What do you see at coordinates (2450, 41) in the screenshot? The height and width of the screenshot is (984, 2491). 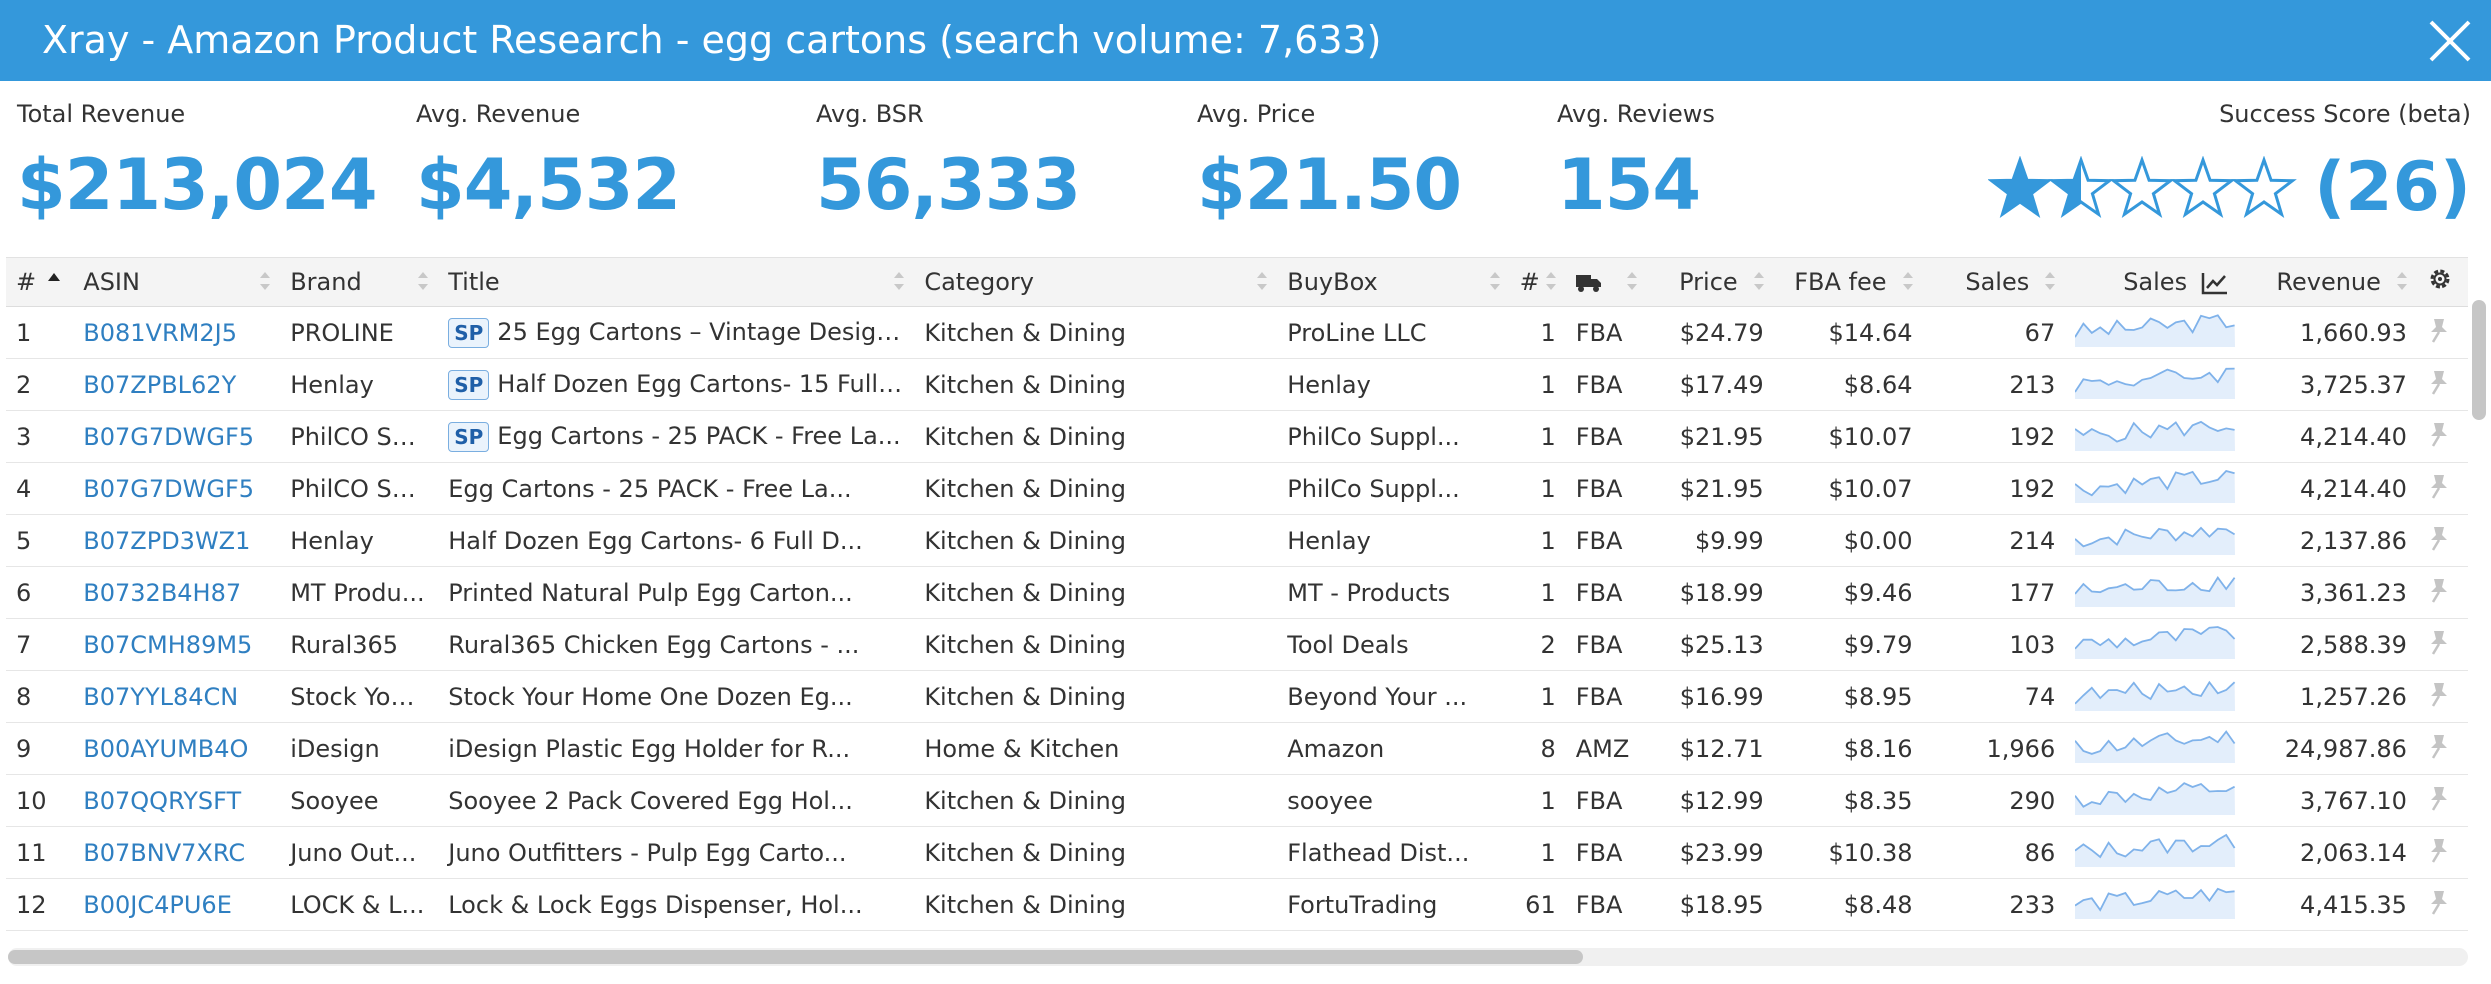 I see `close-icon` at bounding box center [2450, 41].